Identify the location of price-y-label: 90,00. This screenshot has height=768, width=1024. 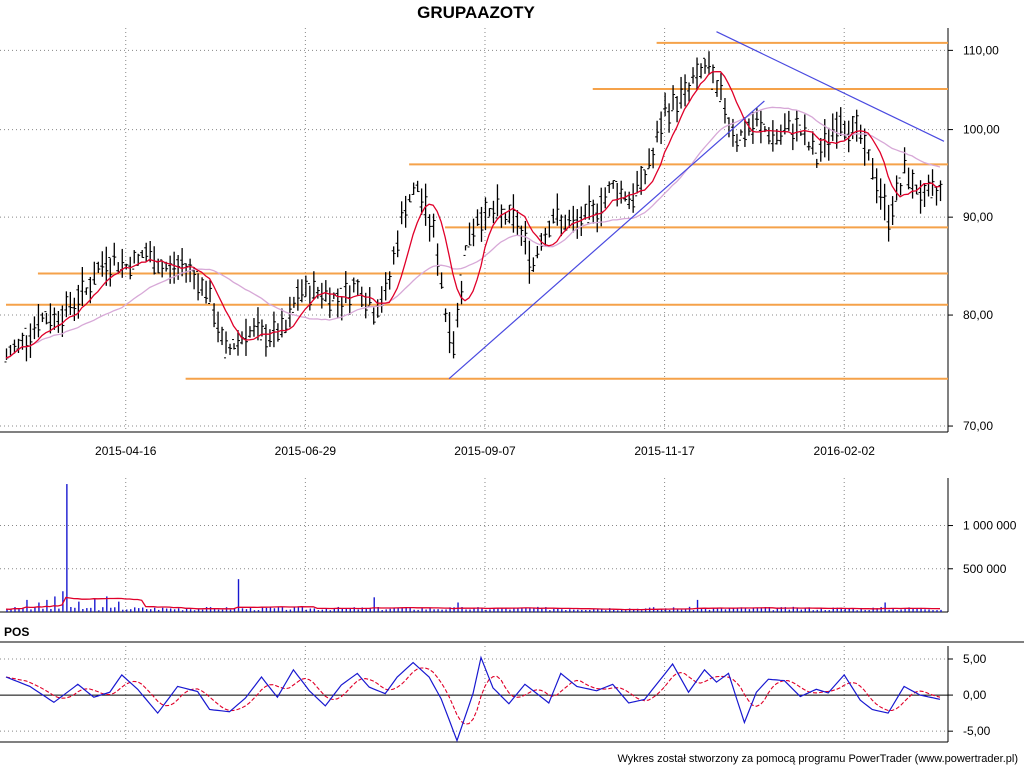
(978, 217).